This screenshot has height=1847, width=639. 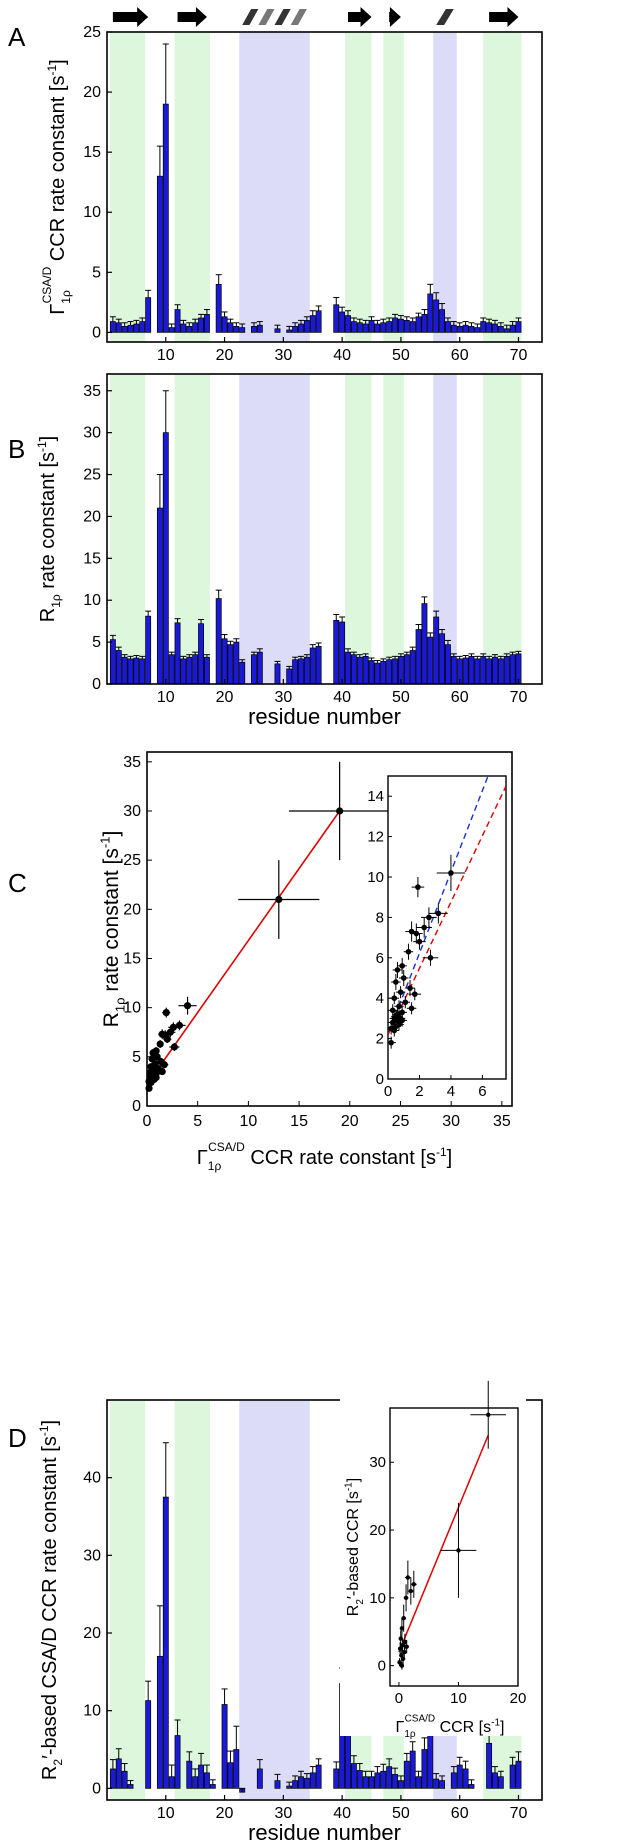 I want to click on inset-y-tick-label: 0, so click(x=380, y=1079).